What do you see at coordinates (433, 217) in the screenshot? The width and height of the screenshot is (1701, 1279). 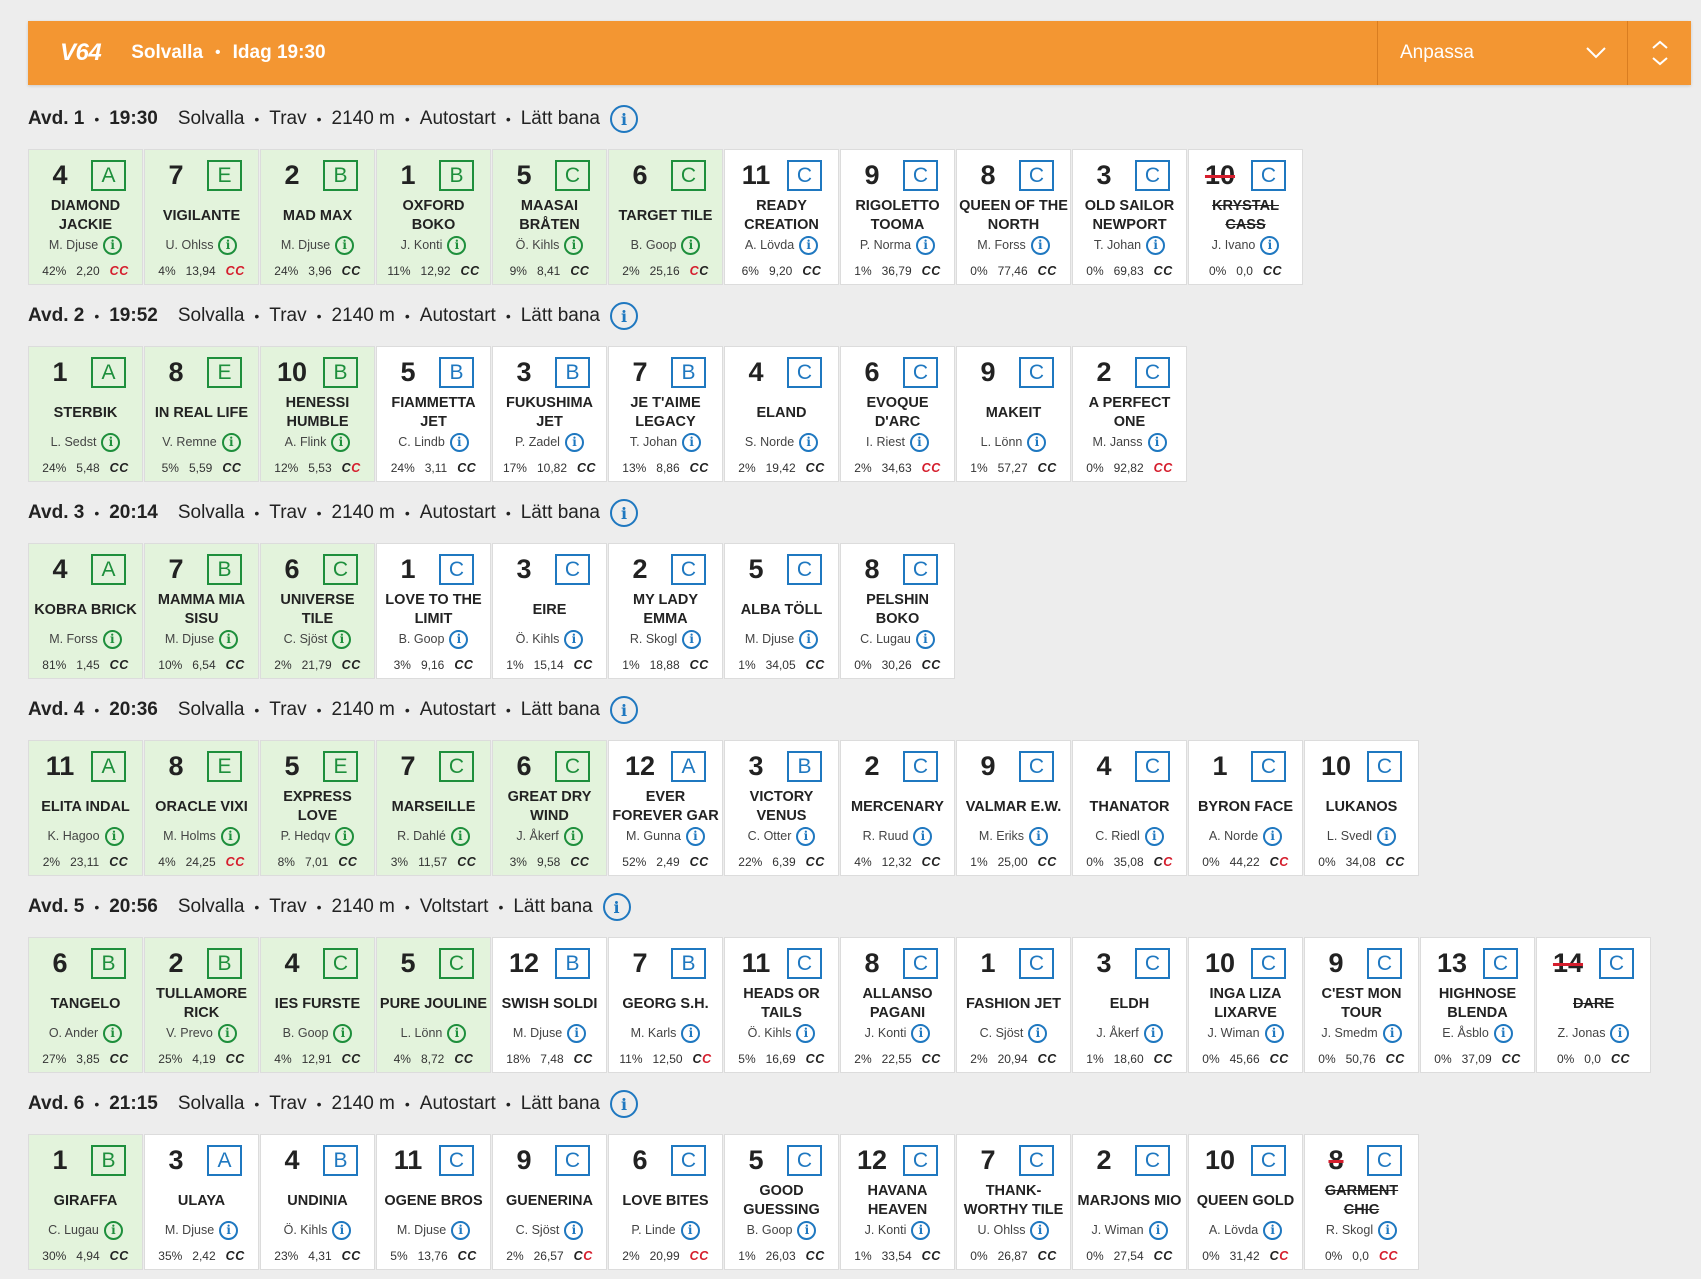 I see `horse-card: 1 B OXFORD BOKO J. Konti i 11% 12,92 CC` at bounding box center [433, 217].